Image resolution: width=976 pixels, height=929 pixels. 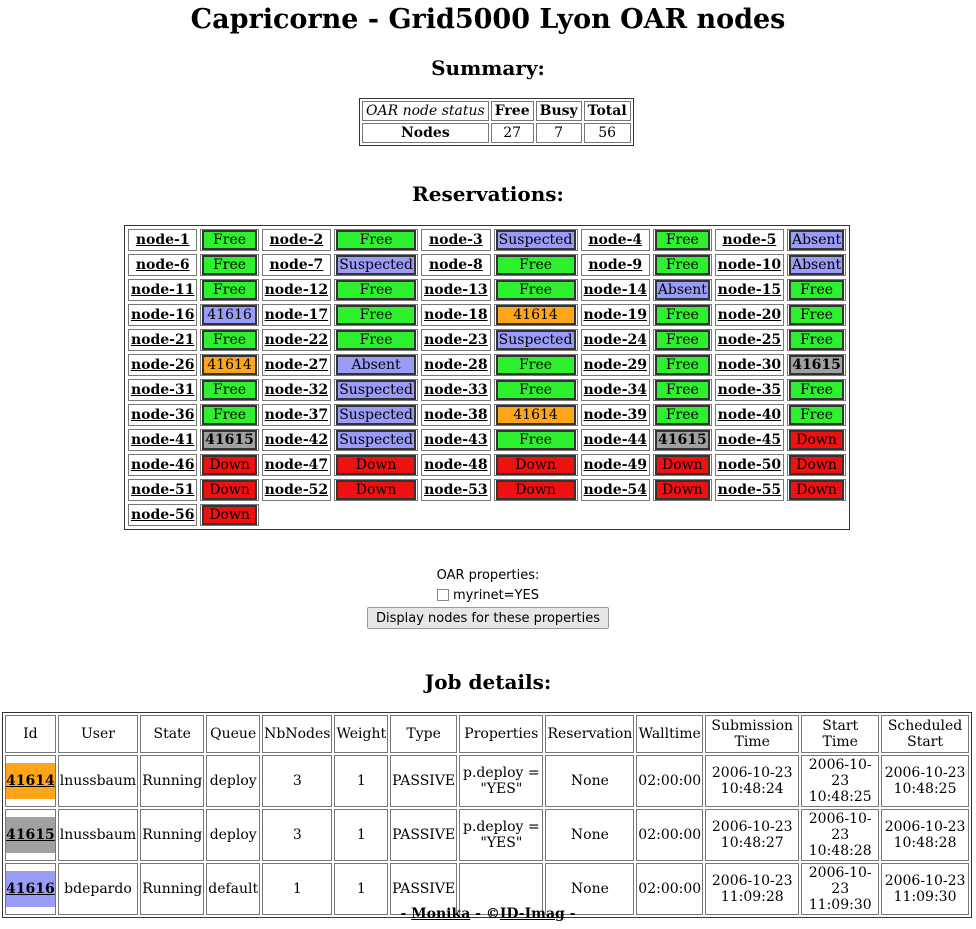 I want to click on node-link: node-40, so click(x=749, y=415).